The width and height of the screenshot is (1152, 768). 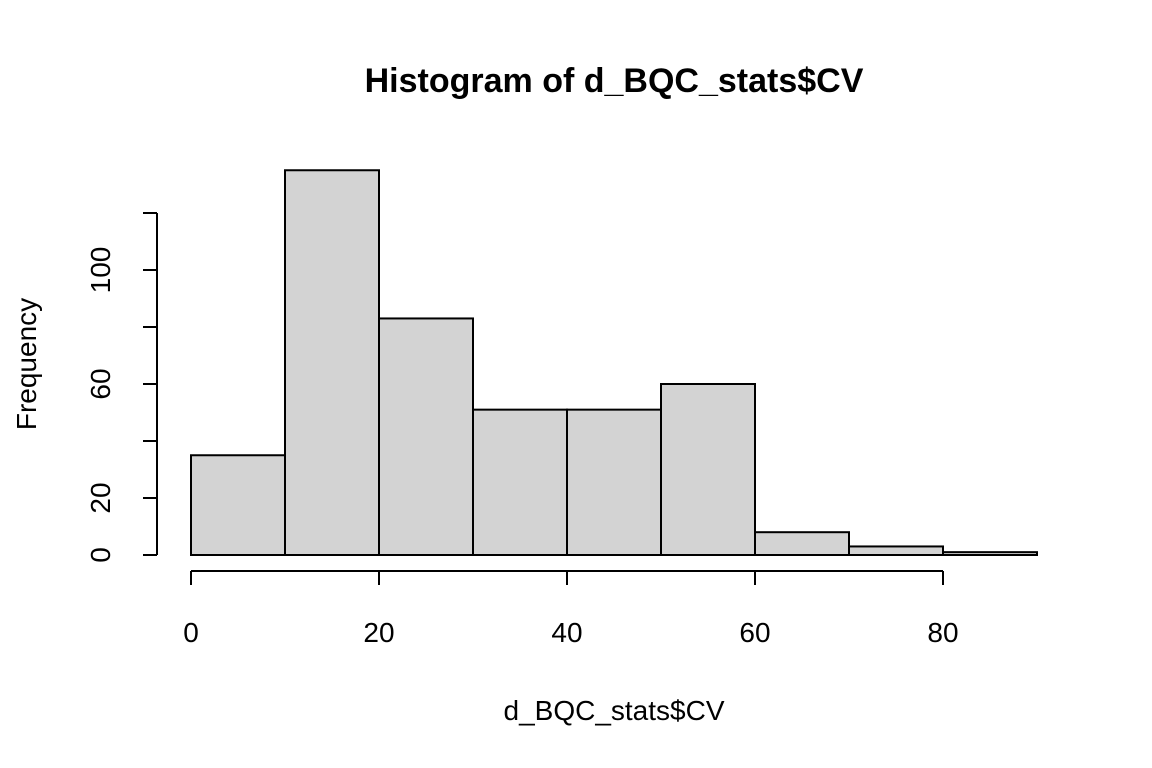 I want to click on x-tick-label: 60, so click(x=754, y=632).